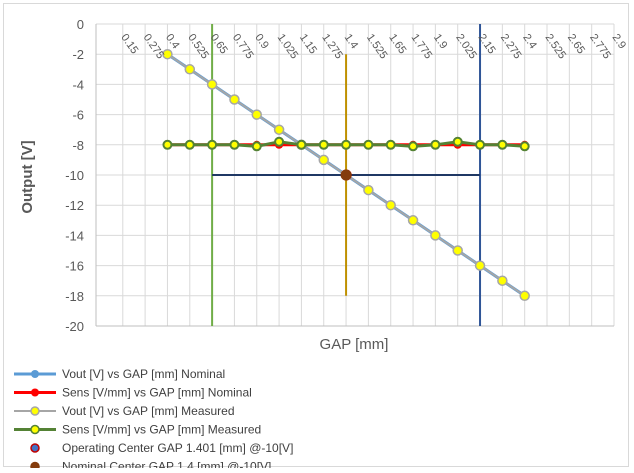  Describe the element at coordinates (74, 235) in the screenshot. I see `y-tick-label: -14` at that location.